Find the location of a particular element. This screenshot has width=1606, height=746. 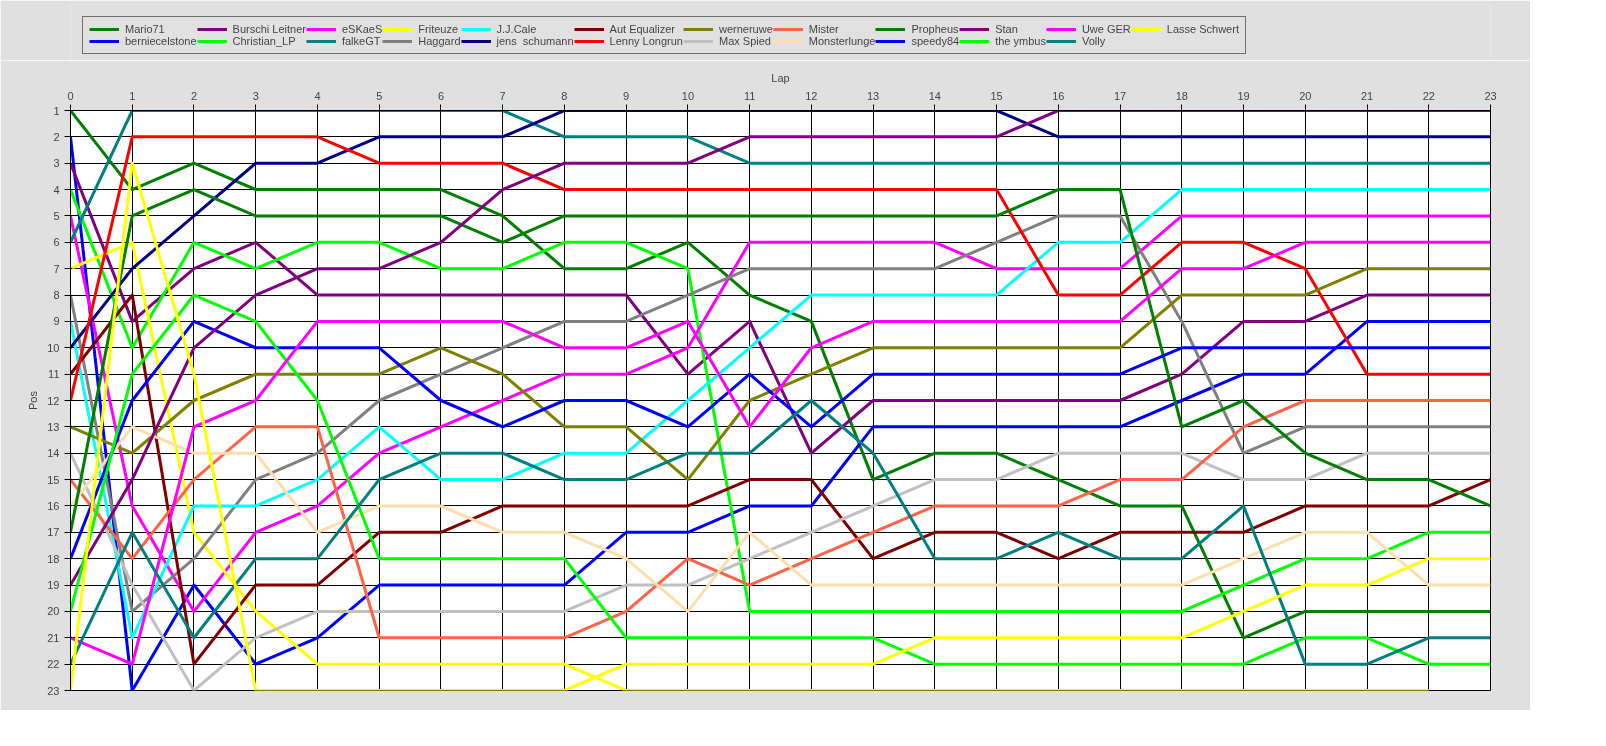

y-tick-label: 17 is located at coordinates (53, 532).